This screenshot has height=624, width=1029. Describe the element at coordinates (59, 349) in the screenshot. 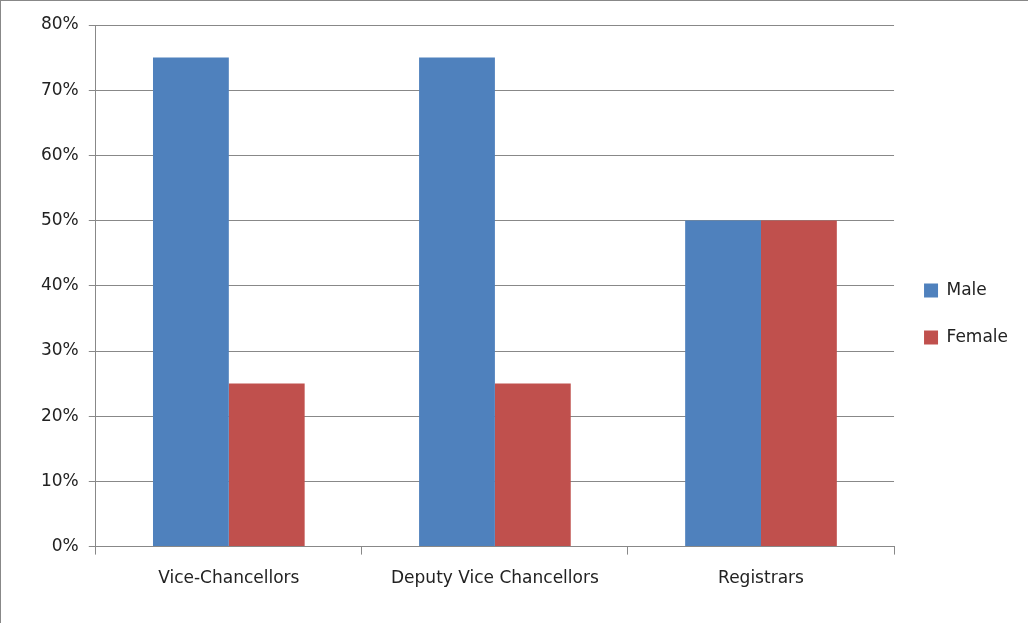

I see `y-tick-label: 30%` at that location.